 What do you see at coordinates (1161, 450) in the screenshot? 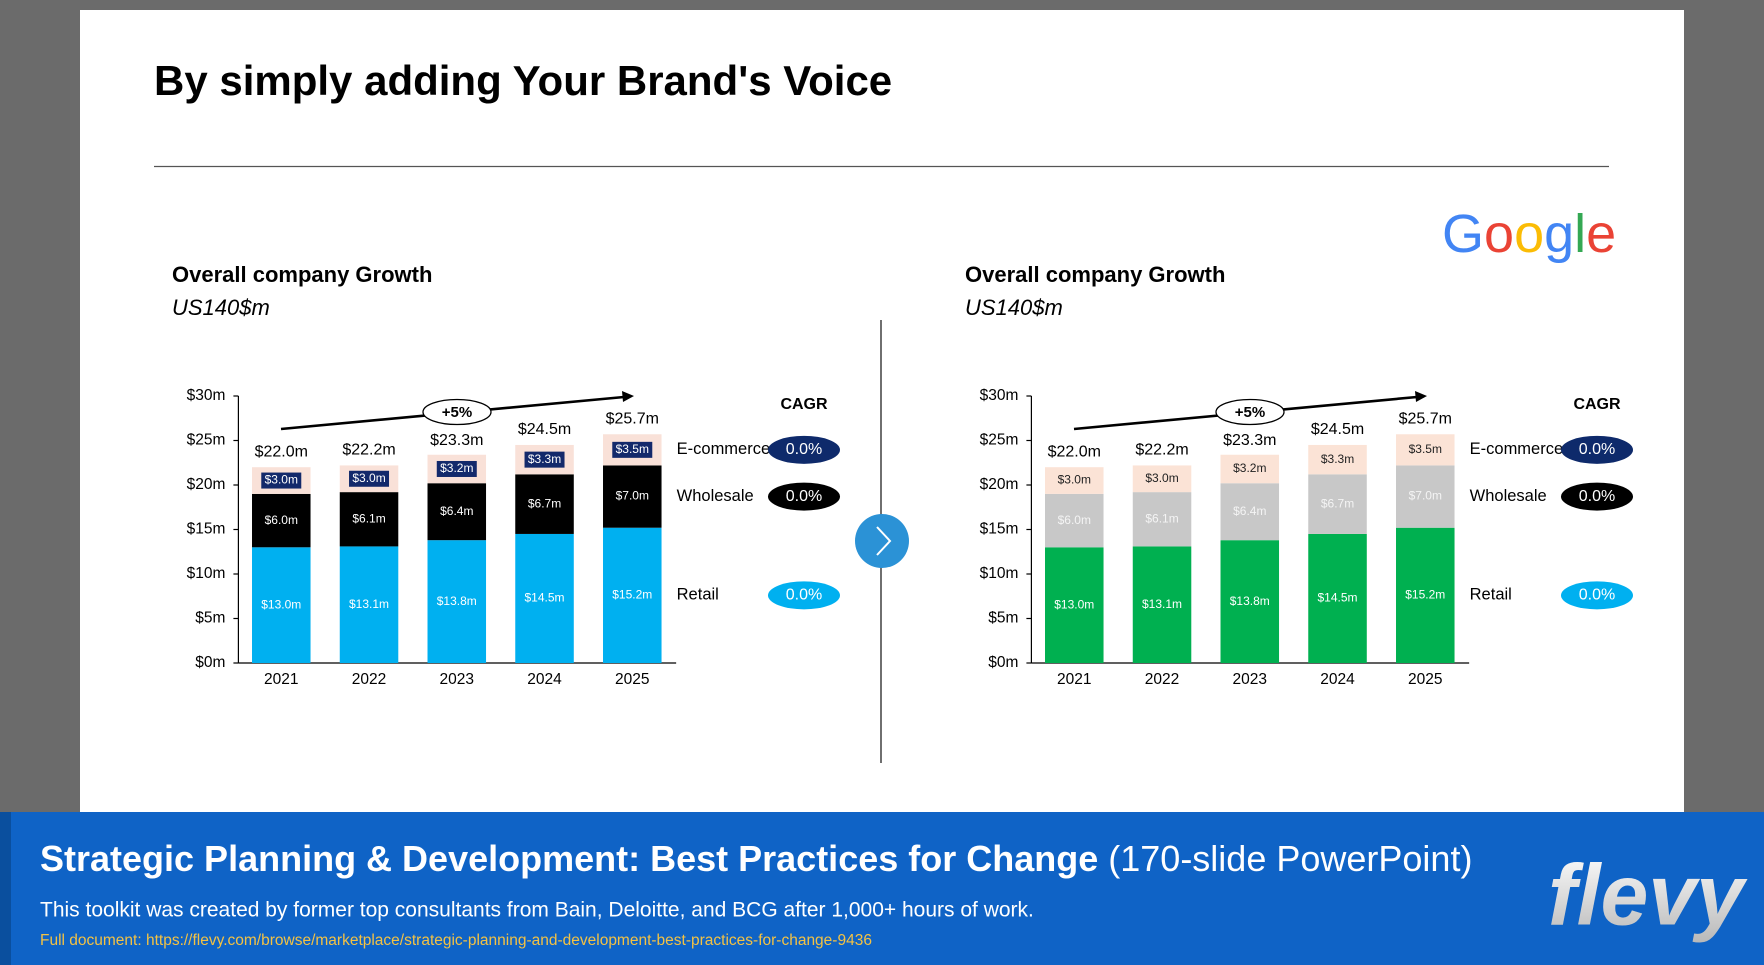
I see `total-label: $22.2m` at bounding box center [1161, 450].